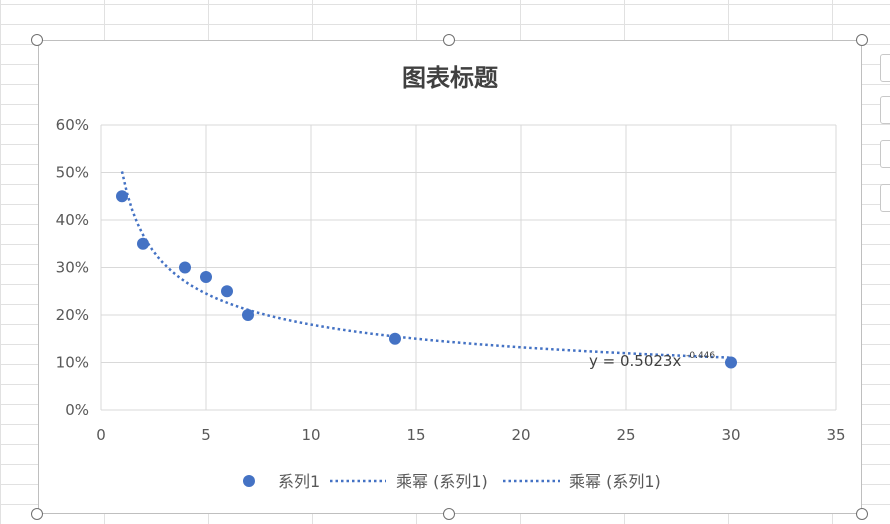 Image resolution: width=890 pixels, height=524 pixels. I want to click on y-tick-label: 0%, so click(77, 410).